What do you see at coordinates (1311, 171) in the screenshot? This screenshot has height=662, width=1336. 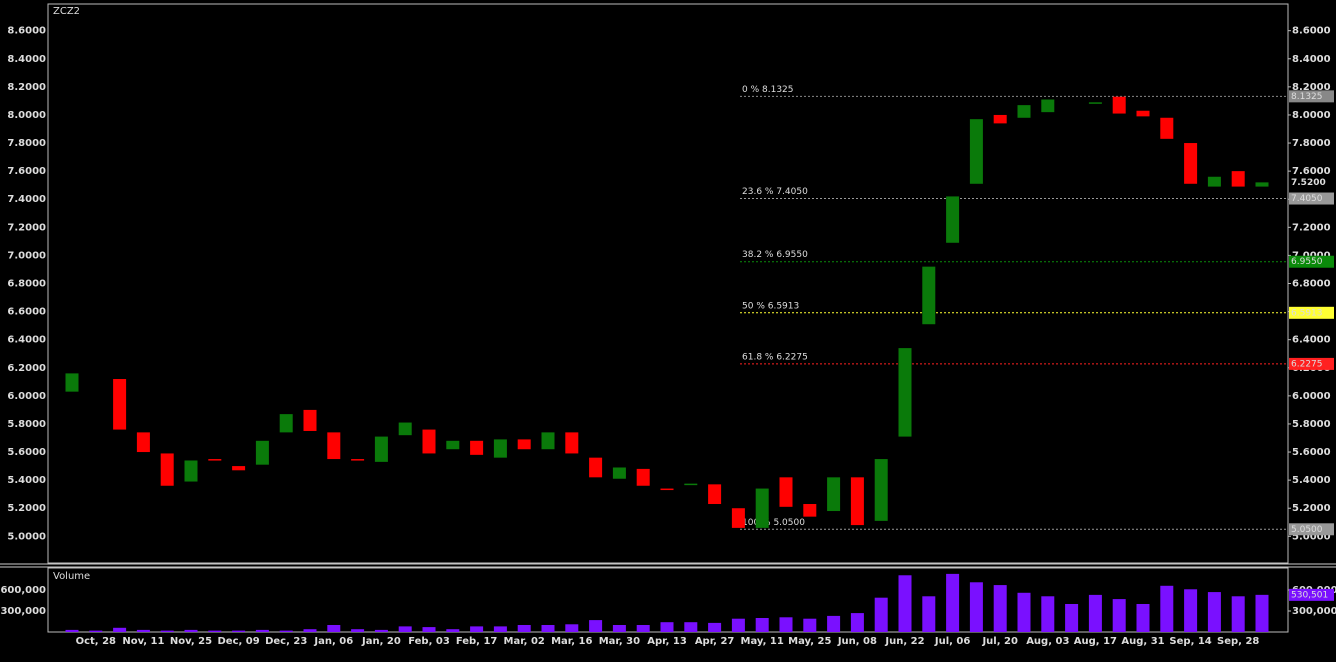 I see `y-tick-label-right: 7.6000` at bounding box center [1311, 171].